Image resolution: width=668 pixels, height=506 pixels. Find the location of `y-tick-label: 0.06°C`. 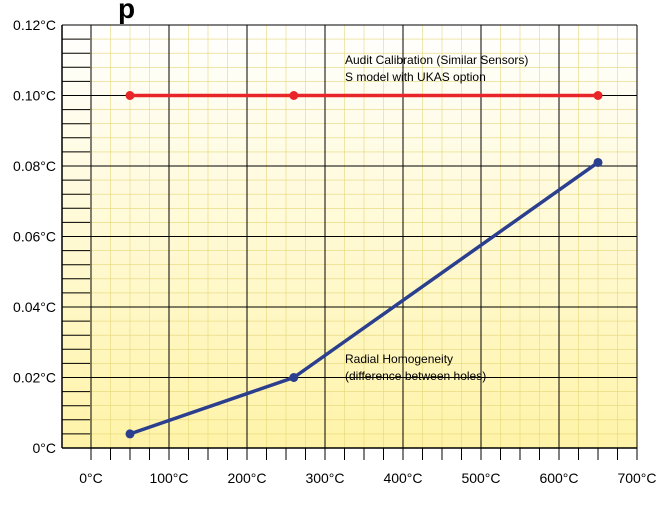

y-tick-label: 0.06°C is located at coordinates (34, 237).